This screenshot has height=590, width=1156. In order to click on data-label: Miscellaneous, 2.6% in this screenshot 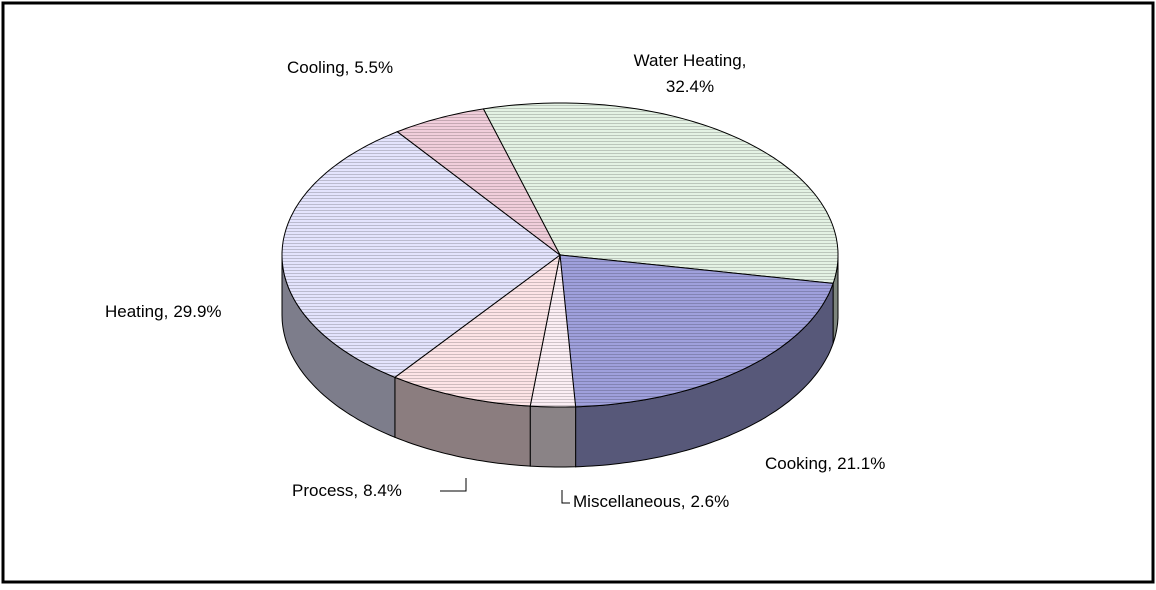, I will do `click(651, 501)`.